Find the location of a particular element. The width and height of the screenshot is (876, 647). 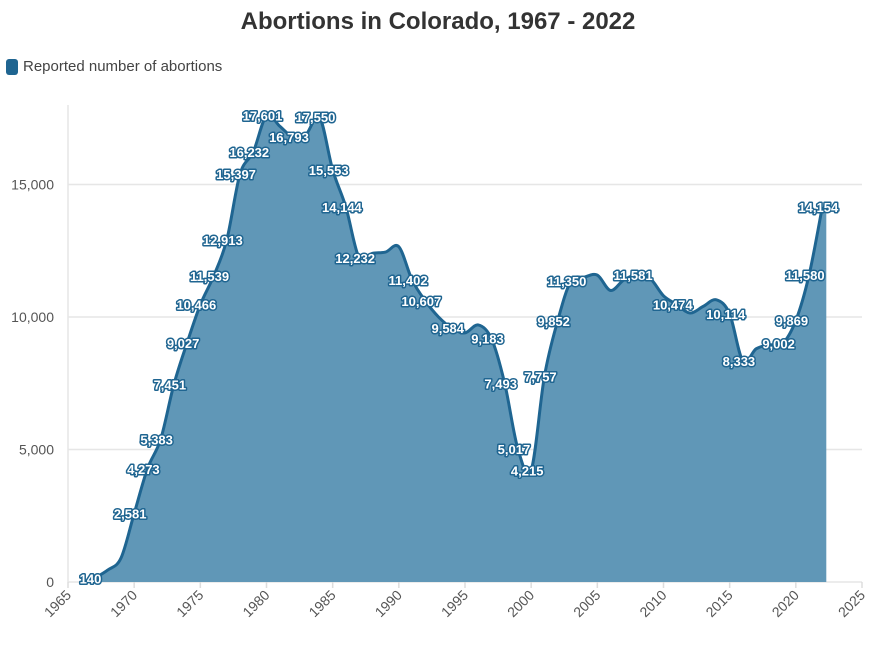

data-label: 10,474 is located at coordinates (673, 304).